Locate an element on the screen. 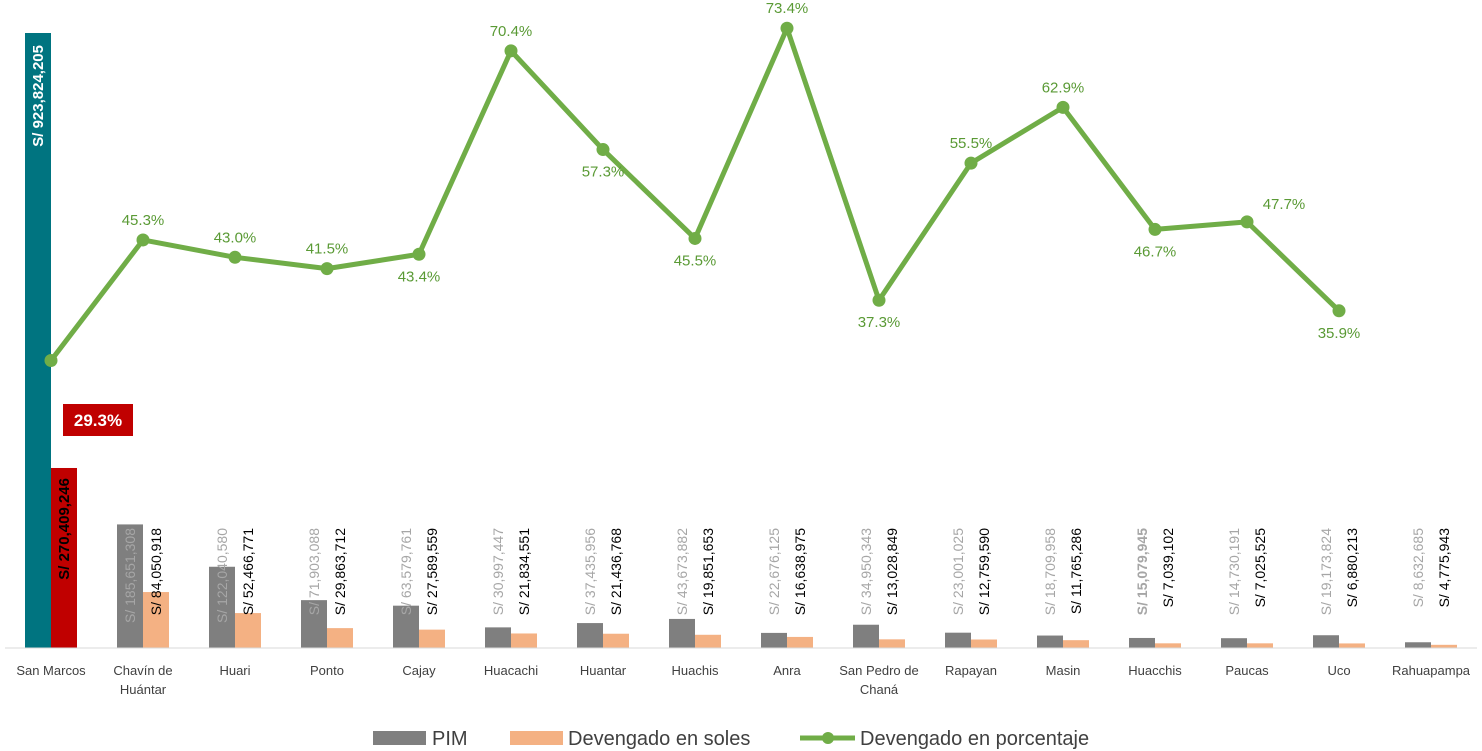 The width and height of the screenshot is (1482, 751). legend-dev-label: Devengado en soles is located at coordinates (659, 739).